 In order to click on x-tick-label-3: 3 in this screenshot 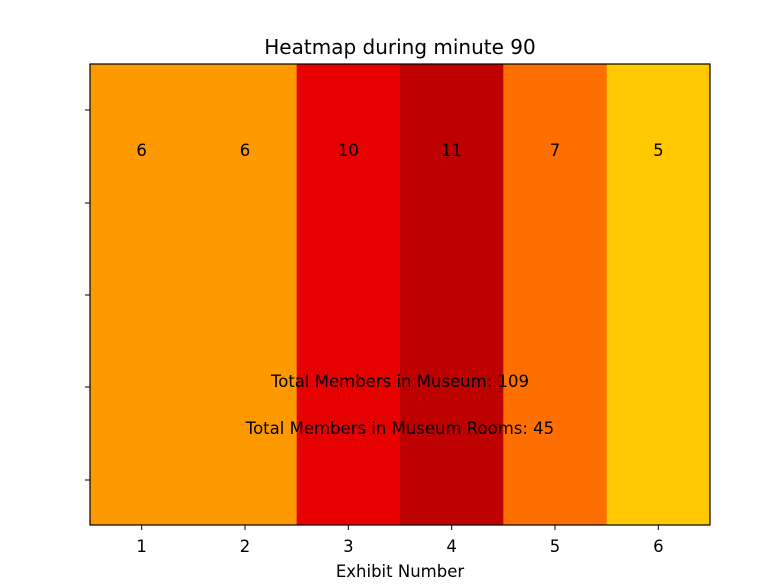, I will do `click(348, 546)`.